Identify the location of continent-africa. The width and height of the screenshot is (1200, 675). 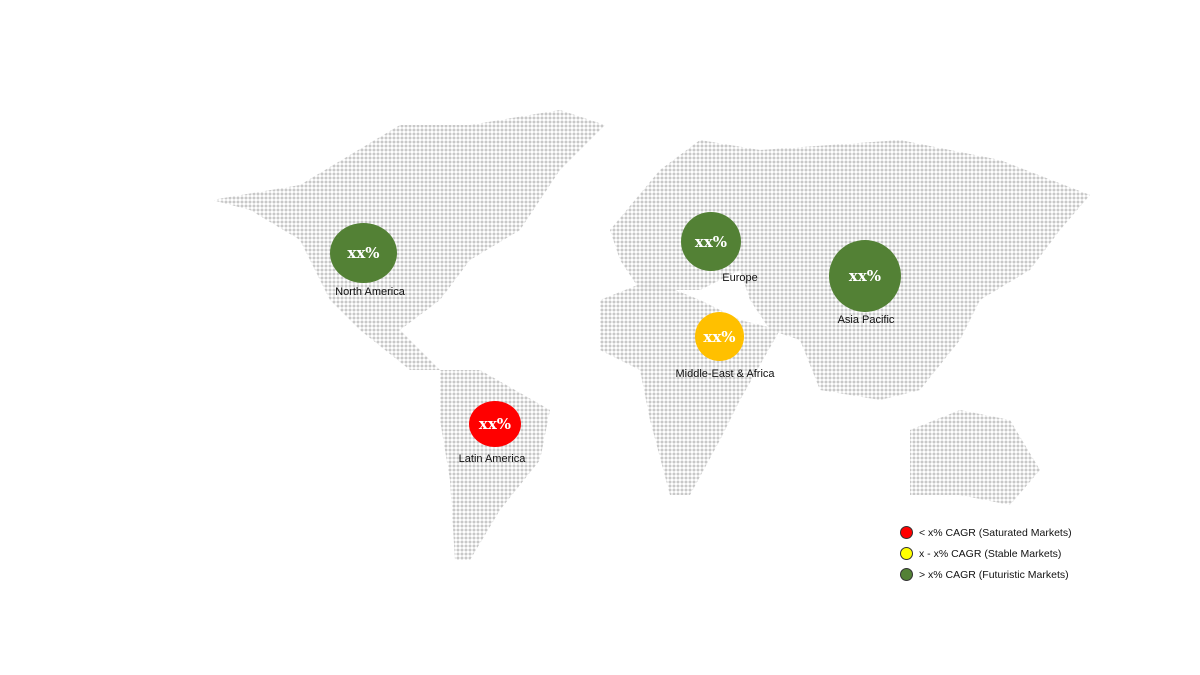
(690, 387).